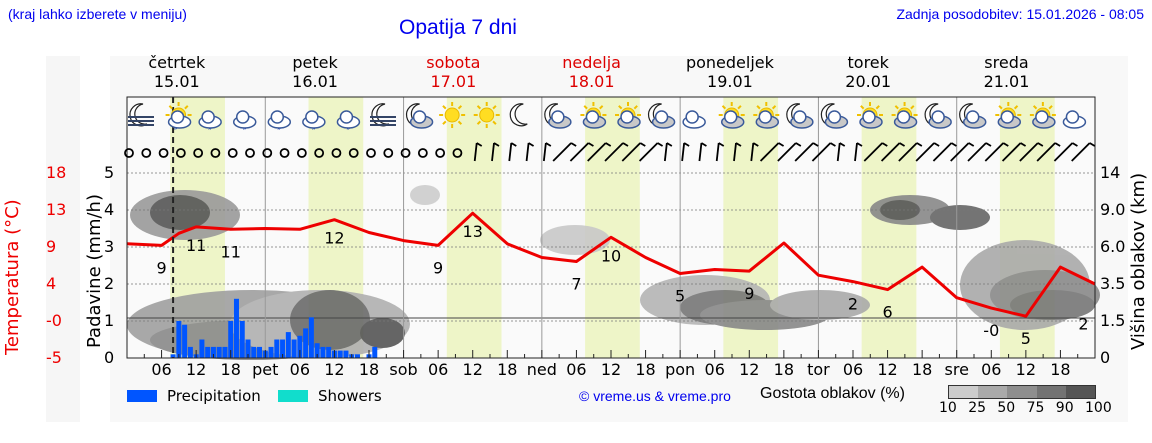 Image resolution: width=1152 pixels, height=443 pixels. Describe the element at coordinates (853, 304) in the screenshot. I see `temperature-label: 2` at that location.